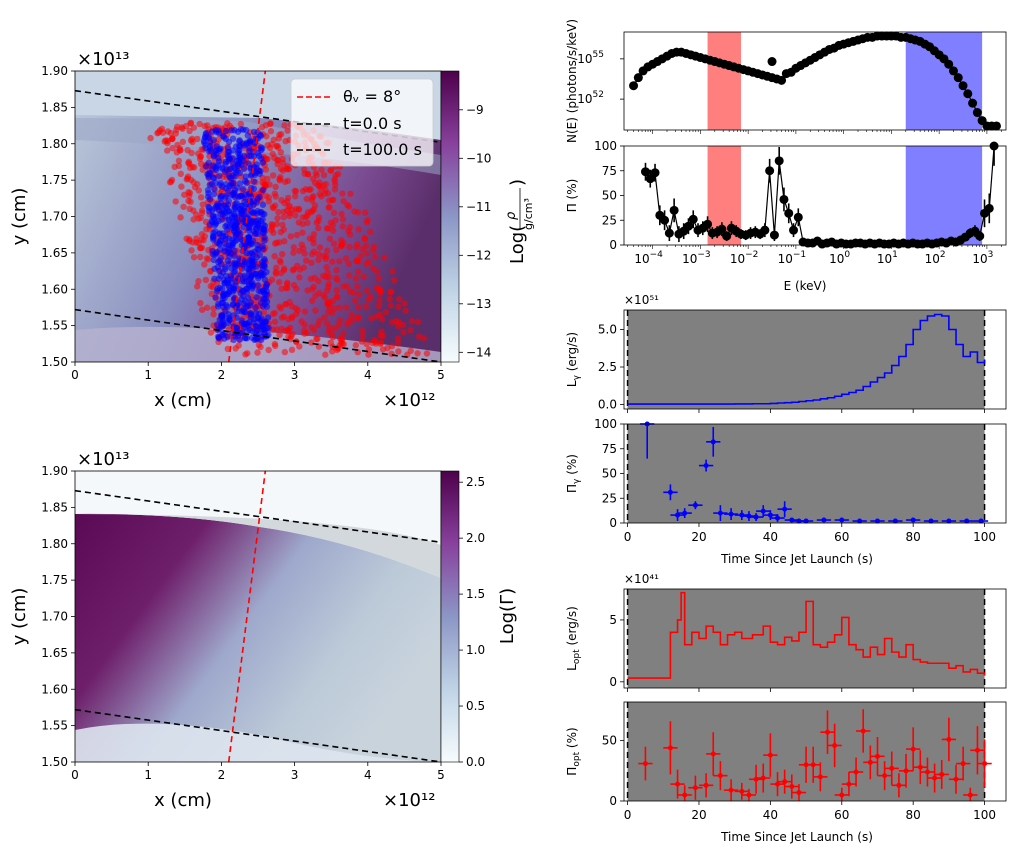 The height and width of the screenshot is (855, 1016). What do you see at coordinates (517, 244) in the screenshot?
I see `cbar-label-prefix: Log(` at bounding box center [517, 244].